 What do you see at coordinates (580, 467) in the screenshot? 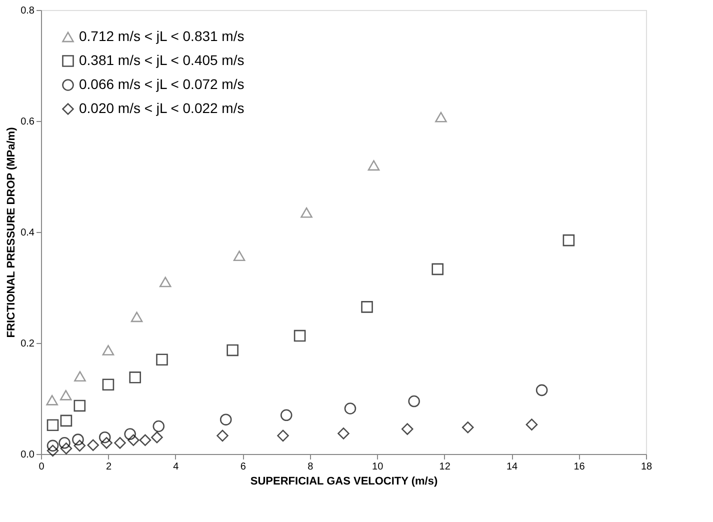
I see `x-tick-label: 16` at bounding box center [580, 467].